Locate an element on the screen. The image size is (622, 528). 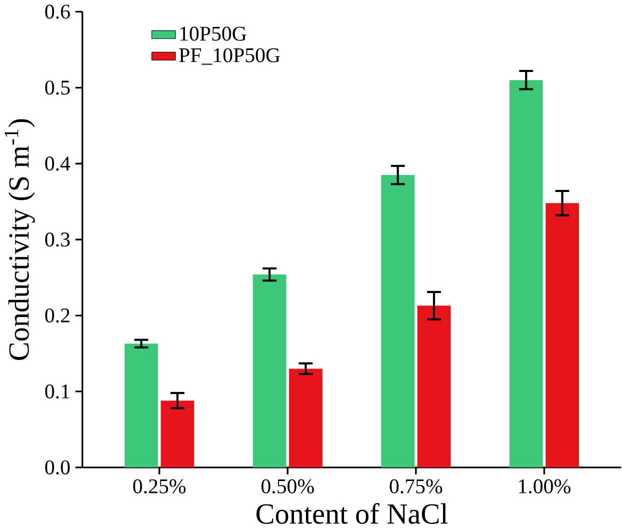
legend-label: 10P50G is located at coordinates (213, 33).